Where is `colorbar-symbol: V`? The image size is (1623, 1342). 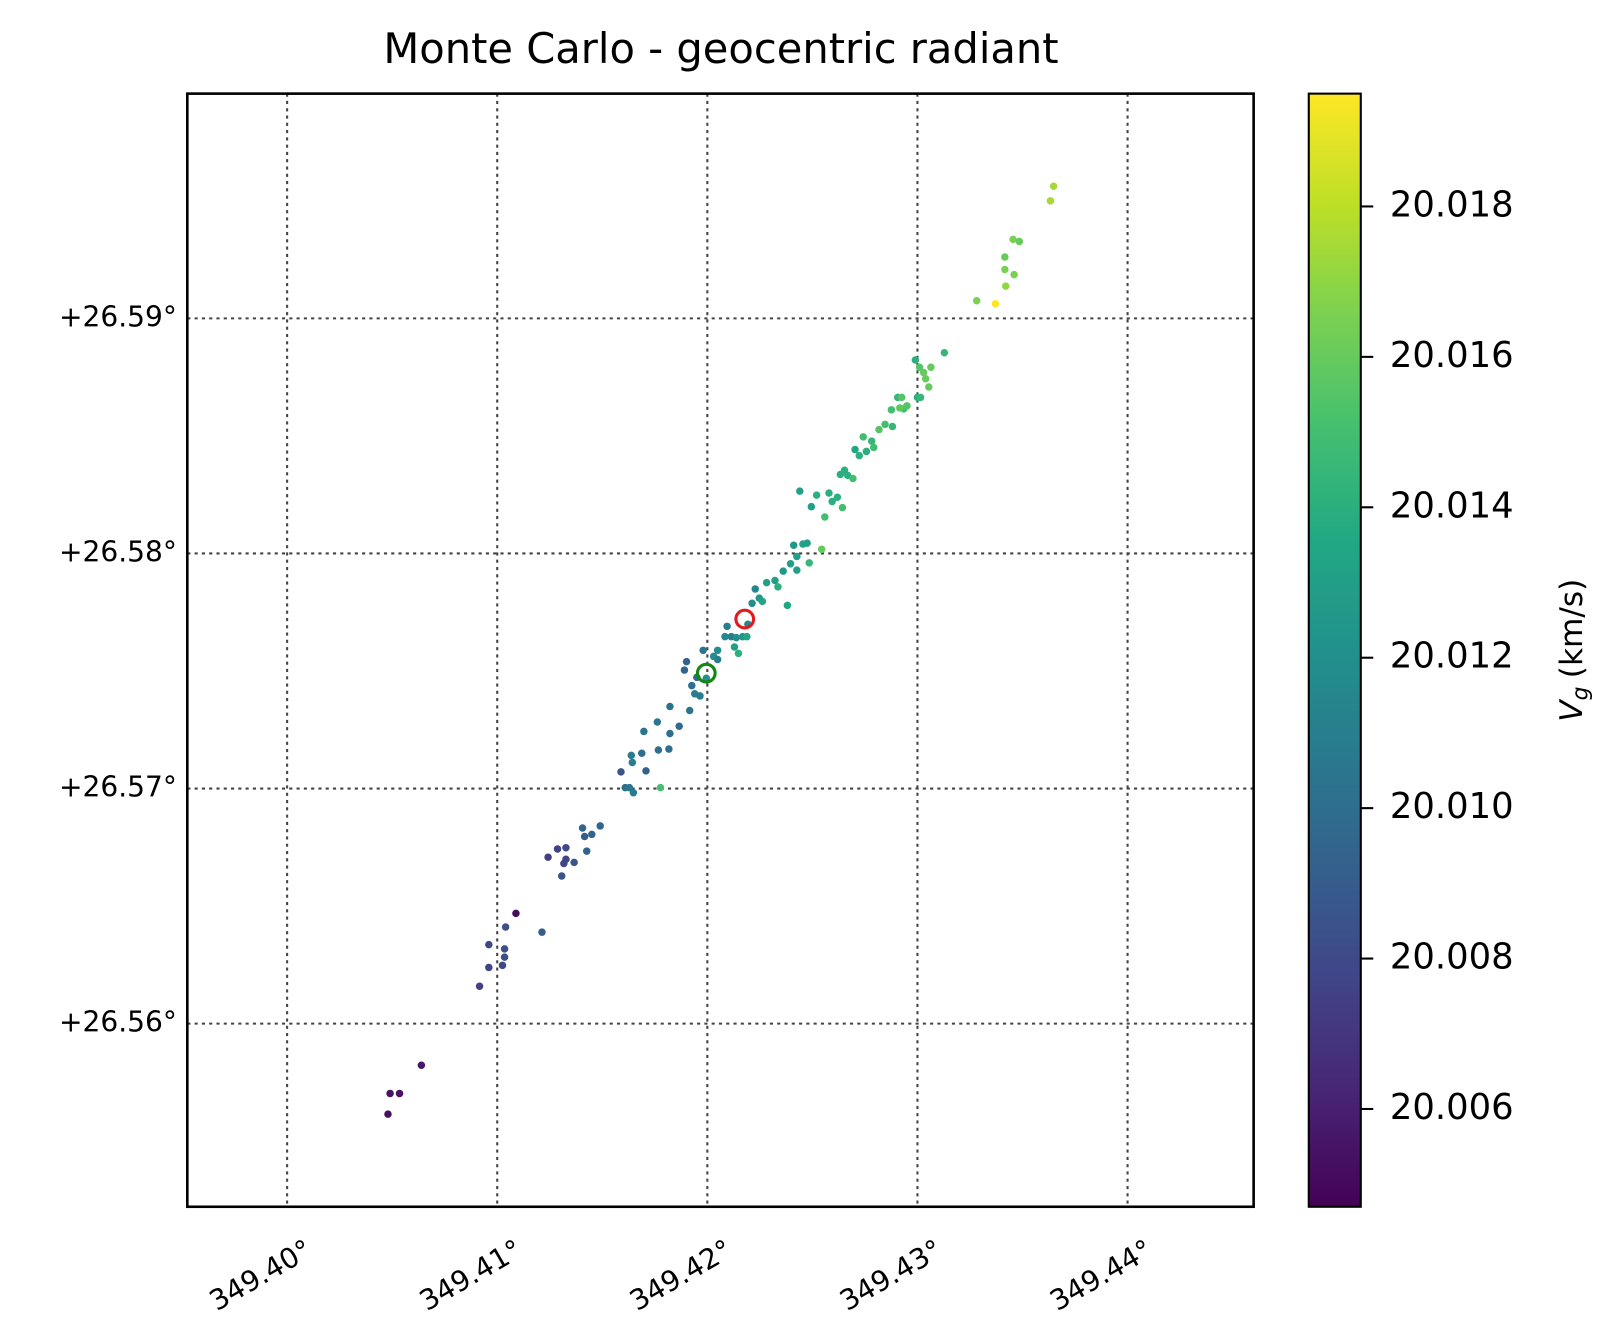 colorbar-symbol: V is located at coordinates (1572, 710).